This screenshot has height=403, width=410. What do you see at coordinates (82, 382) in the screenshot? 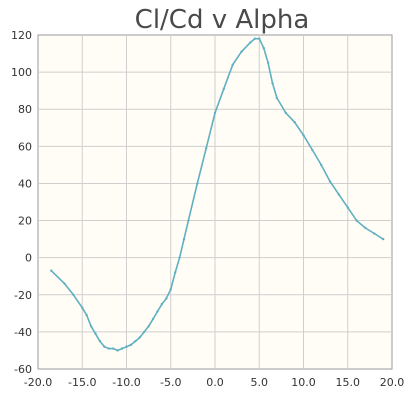
I see `x-tick-label: -15.0` at bounding box center [82, 382].